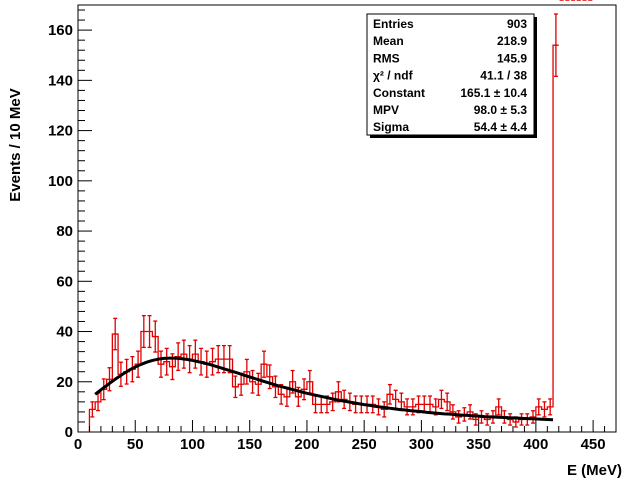  What do you see at coordinates (64, 332) in the screenshot?
I see `y-tick-label: 40` at bounding box center [64, 332].